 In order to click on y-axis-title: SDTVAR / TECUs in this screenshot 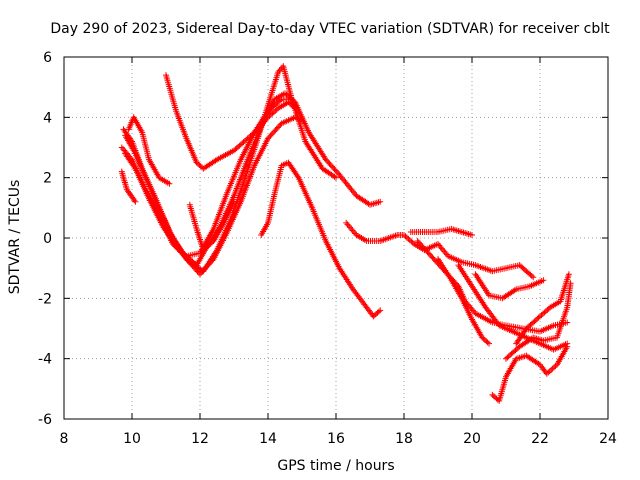, I will do `click(15, 237)`.